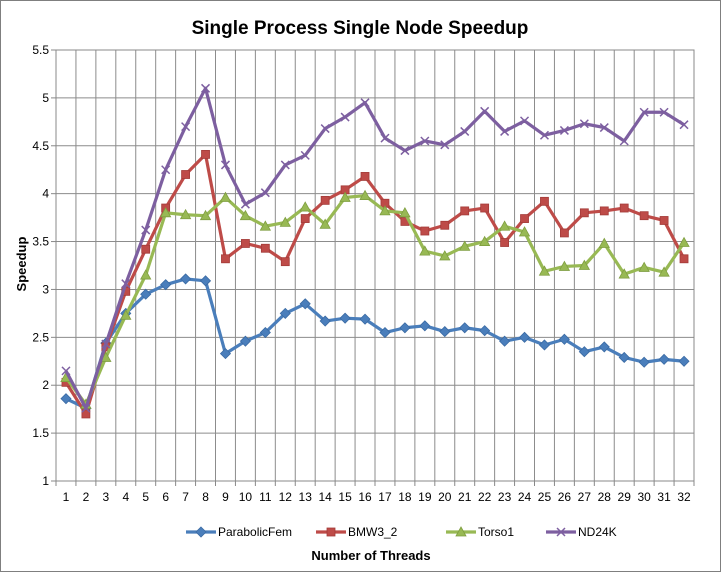  Describe the element at coordinates (664, 497) in the screenshot. I see `x-tick-label: 31` at that location.